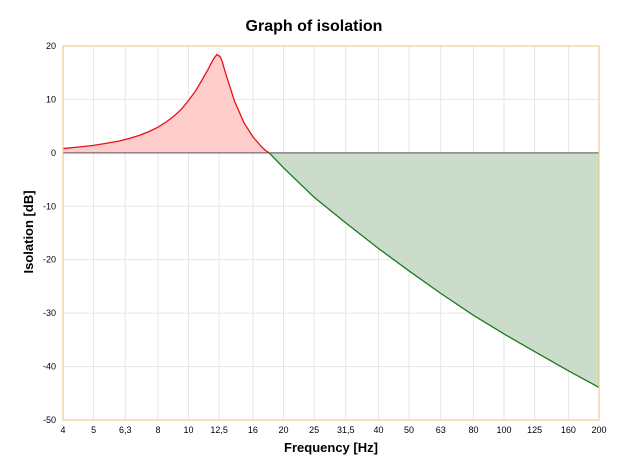 The image size is (618, 460). I want to click on amplification-area, so click(166, 103).